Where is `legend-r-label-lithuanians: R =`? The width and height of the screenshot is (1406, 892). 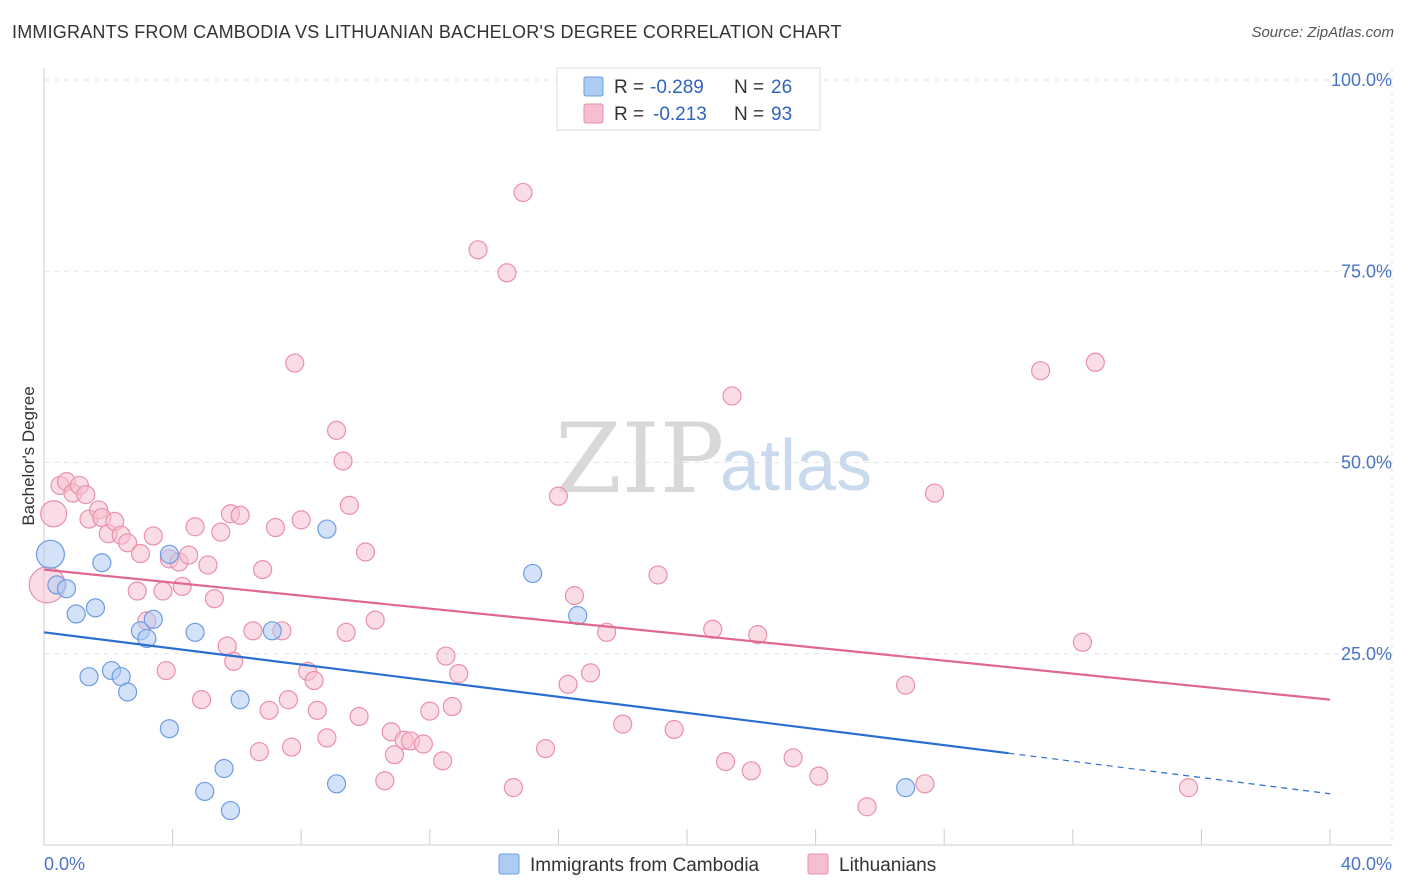 legend-r-label-lithuanians: R = is located at coordinates (629, 114).